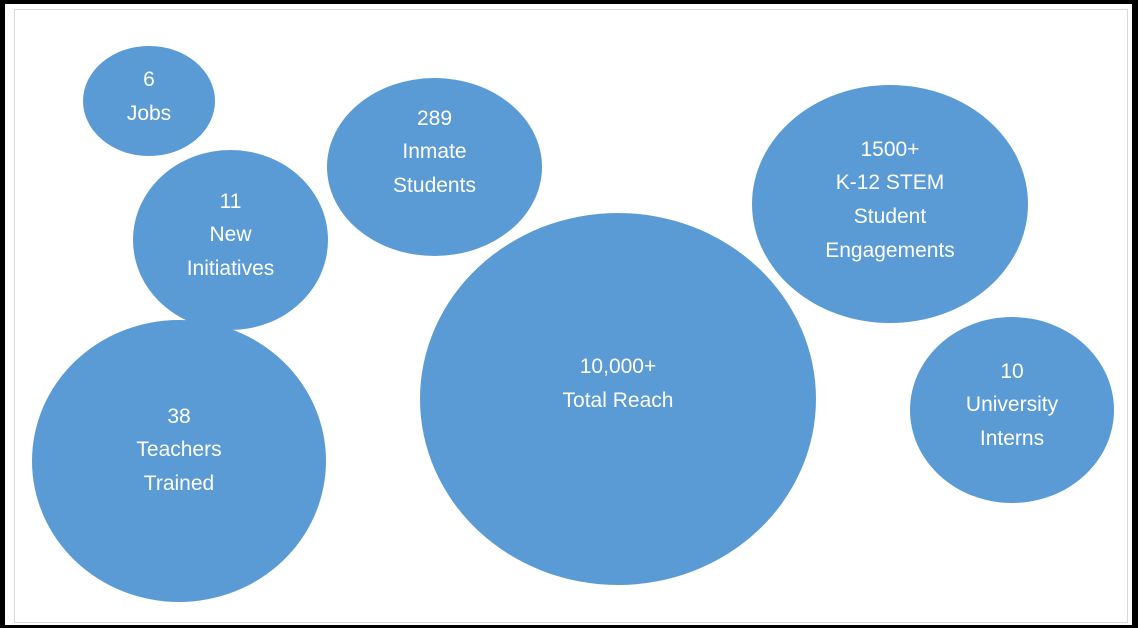 This screenshot has height=628, width=1138. I want to click on bubble-total-reach-value: 10,000+, so click(618, 367).